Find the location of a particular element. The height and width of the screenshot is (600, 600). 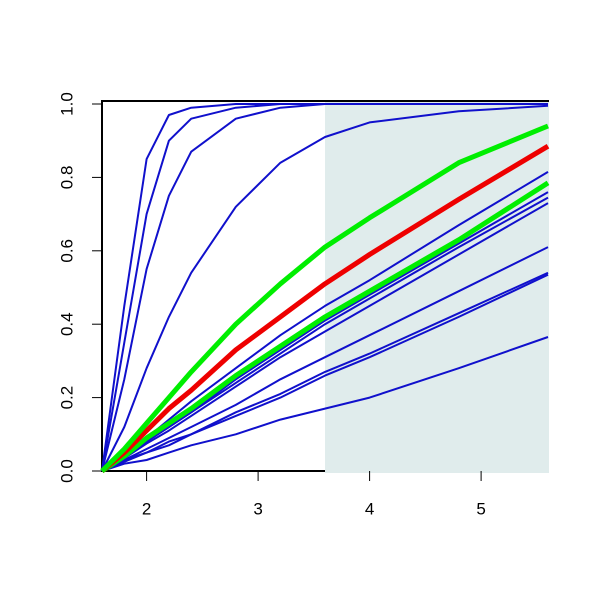

x-tick-label: 4 is located at coordinates (369, 508).